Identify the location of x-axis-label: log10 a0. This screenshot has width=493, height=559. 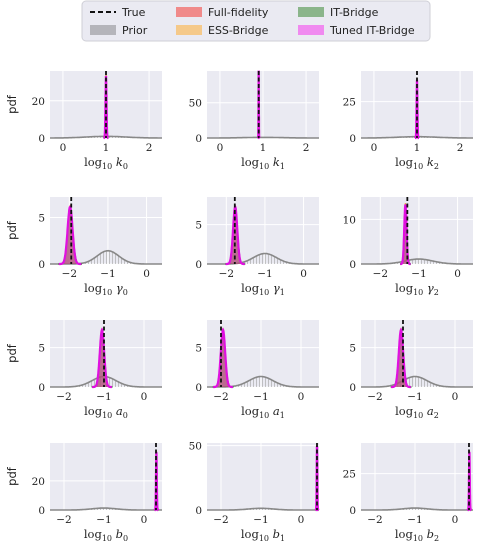
(106, 412).